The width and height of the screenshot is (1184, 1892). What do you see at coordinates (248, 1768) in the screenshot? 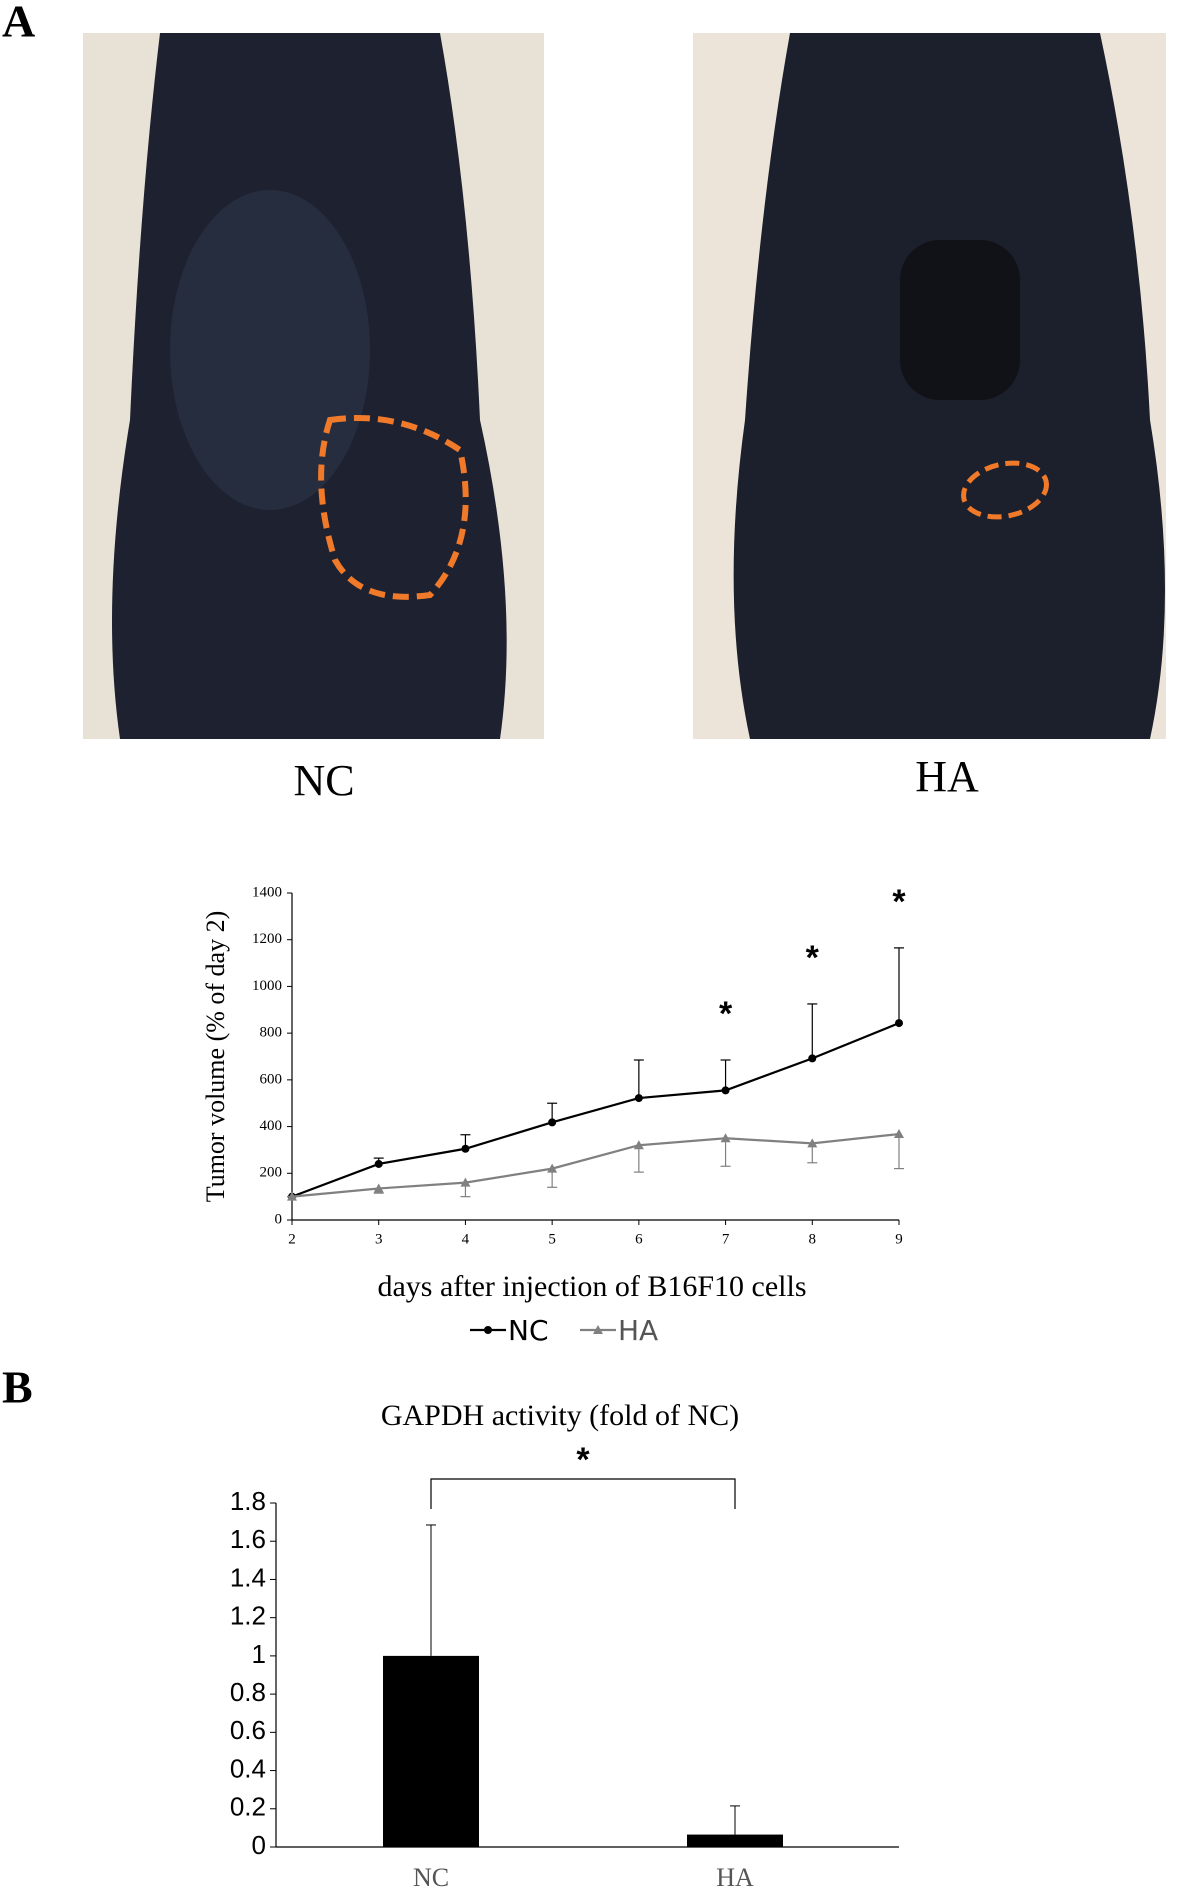
I see `y-tick-label: 0.4` at bounding box center [248, 1768].